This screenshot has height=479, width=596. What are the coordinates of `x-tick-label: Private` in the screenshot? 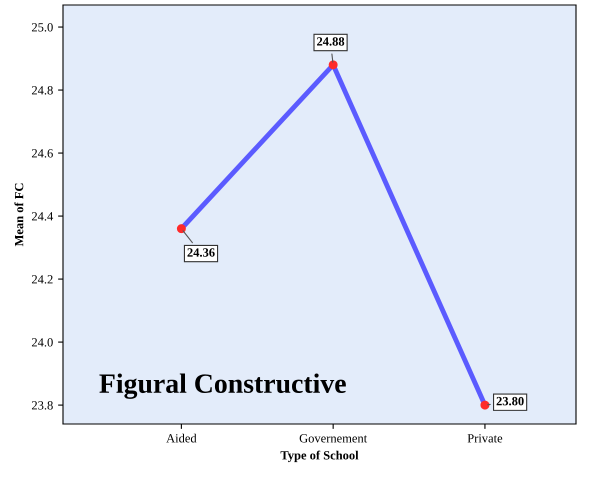 It's located at (485, 438).